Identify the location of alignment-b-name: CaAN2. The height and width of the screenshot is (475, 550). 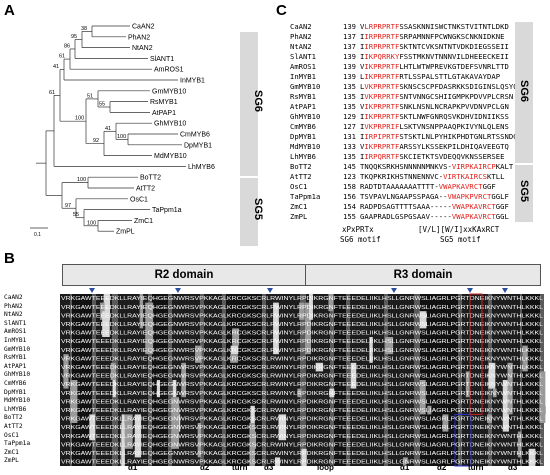
(13, 297).